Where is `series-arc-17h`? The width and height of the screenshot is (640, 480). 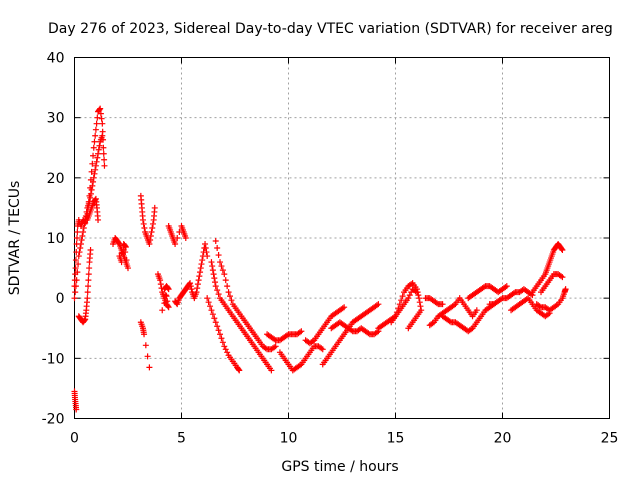 series-arc-17h is located at coordinates (453, 312).